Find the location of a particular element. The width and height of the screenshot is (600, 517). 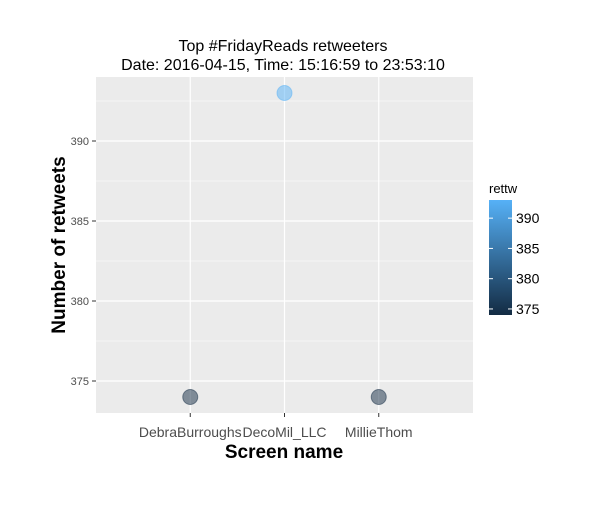

y-tick-label: 375 is located at coordinates (80, 382).